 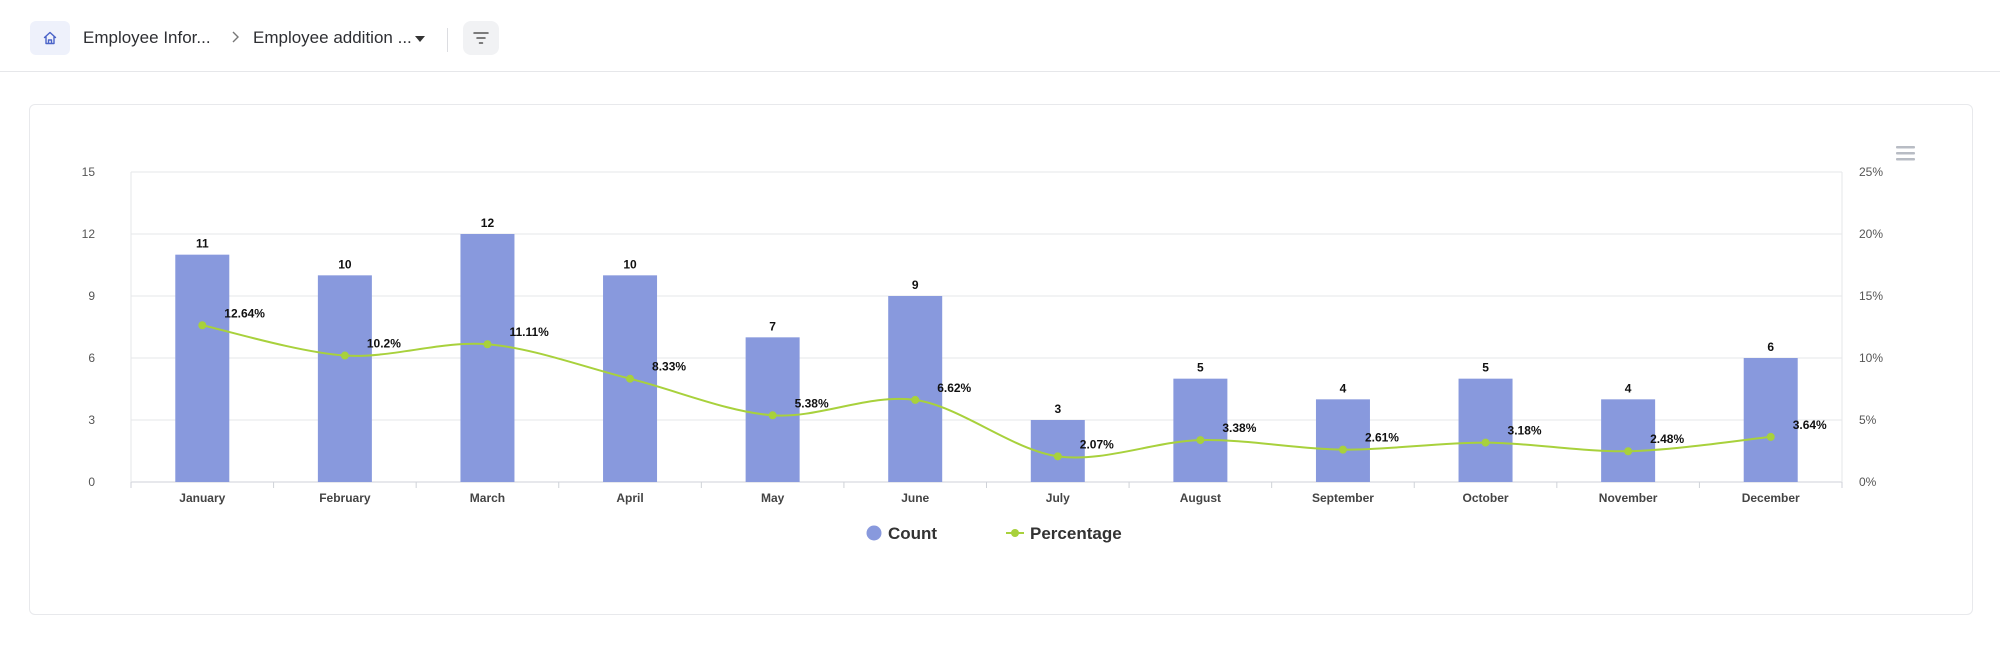 What do you see at coordinates (488, 223) in the screenshot?
I see `bar-data-label: 12` at bounding box center [488, 223].